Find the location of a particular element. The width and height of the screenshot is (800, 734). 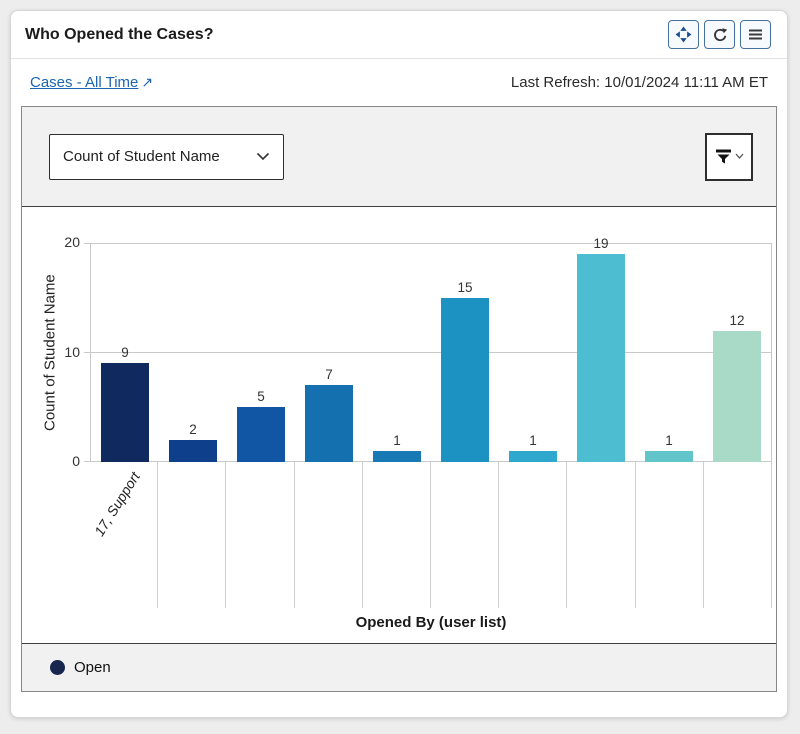

bar-value-label: 12 is located at coordinates (737, 320).